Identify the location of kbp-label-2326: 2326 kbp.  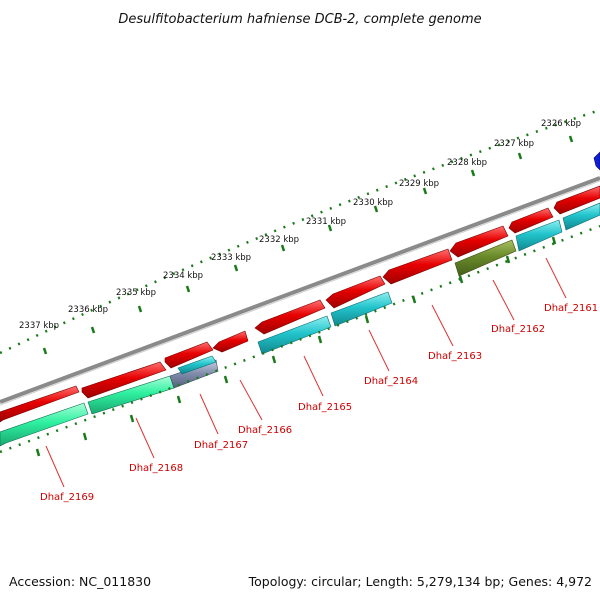
(561, 124).